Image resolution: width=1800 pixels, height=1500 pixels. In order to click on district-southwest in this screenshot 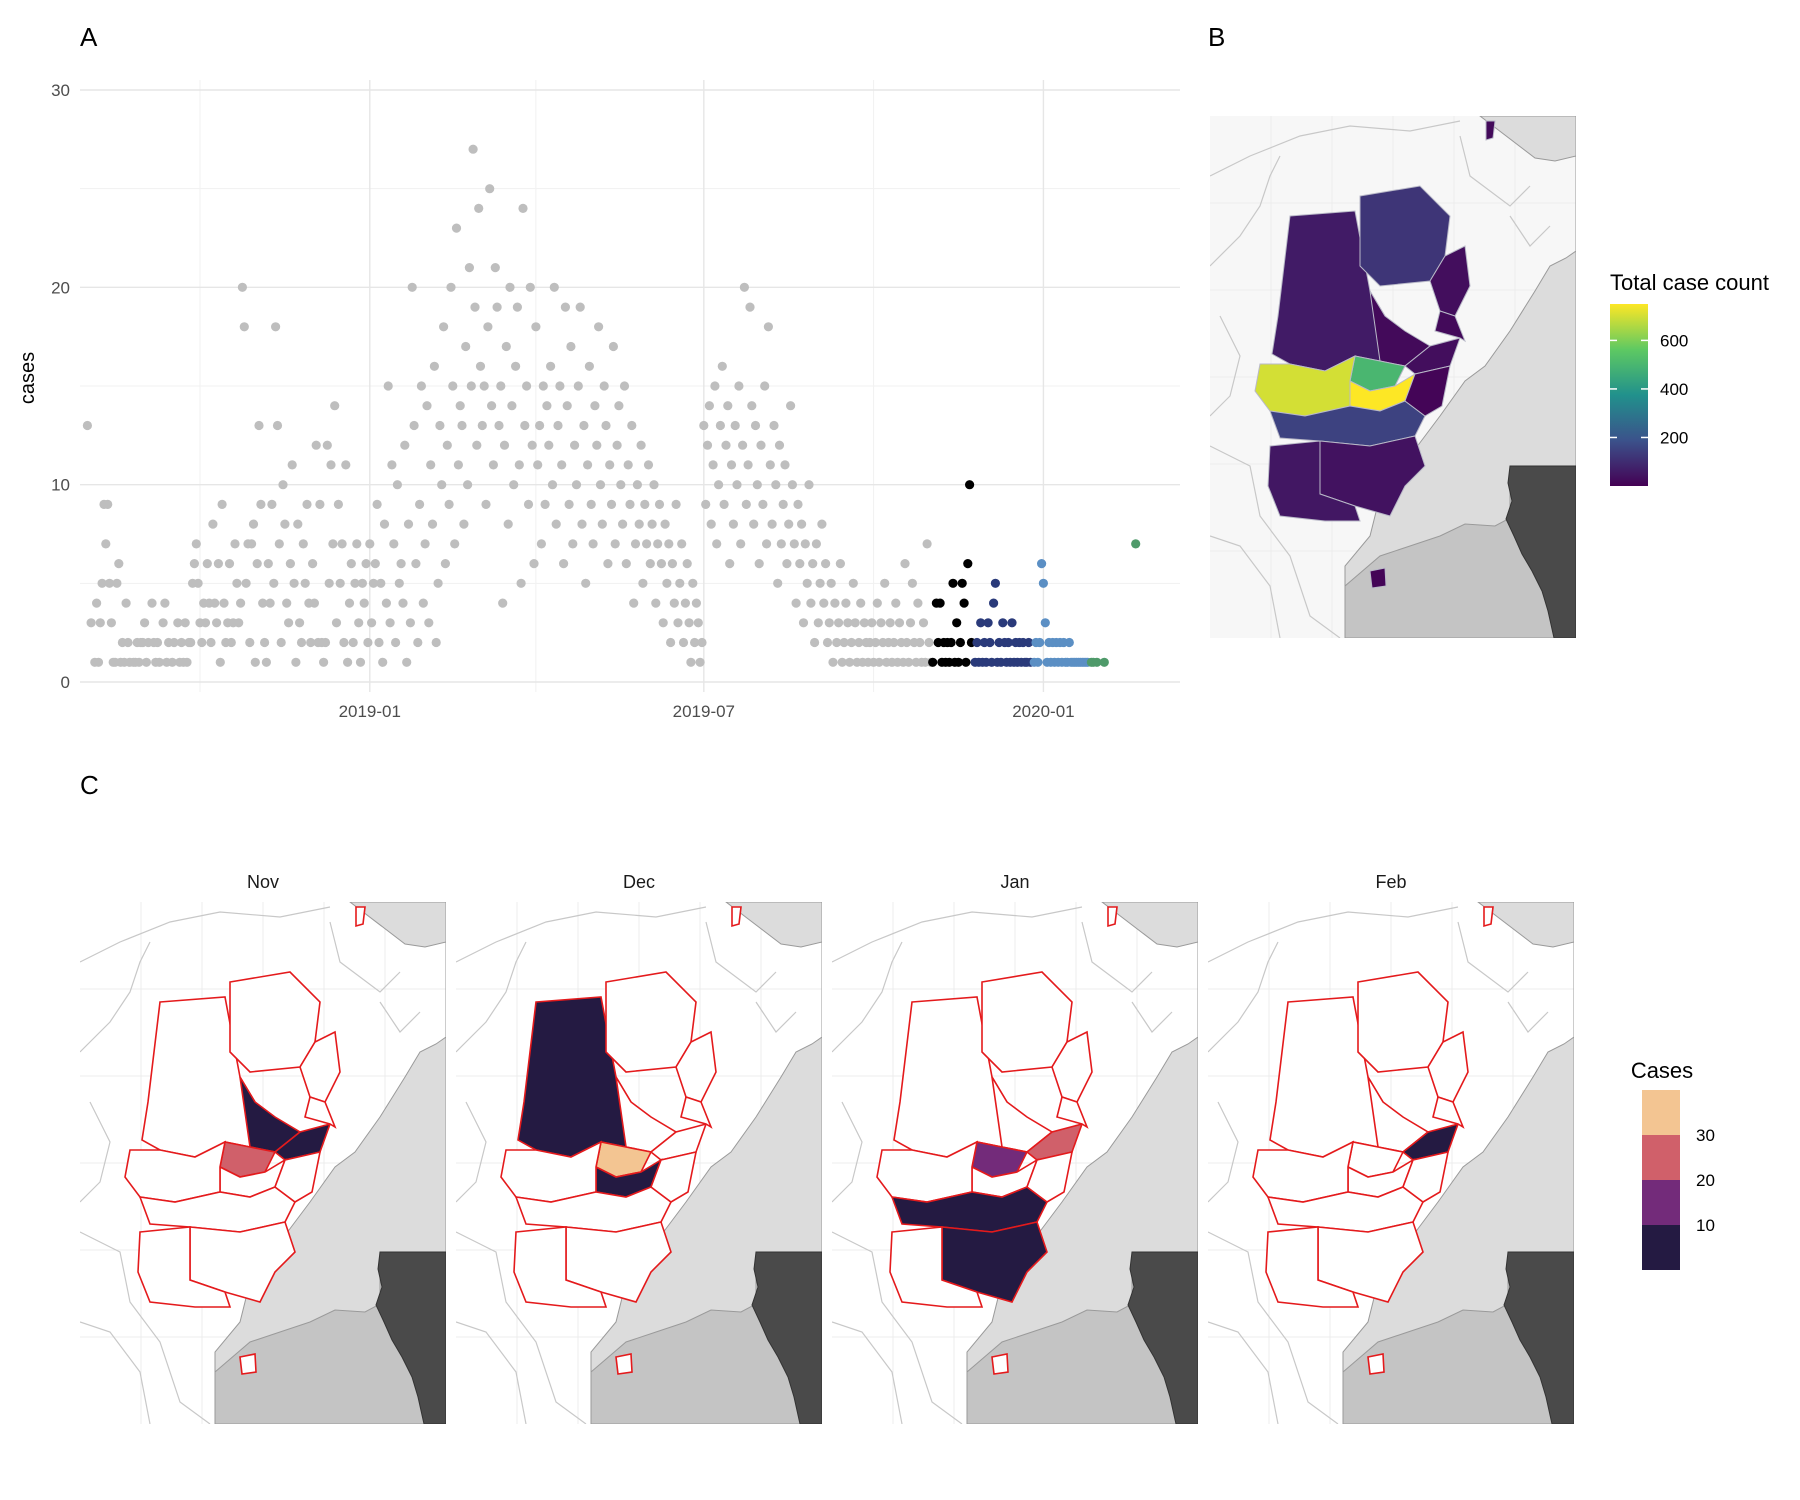, I will do `click(936, 1267)`.